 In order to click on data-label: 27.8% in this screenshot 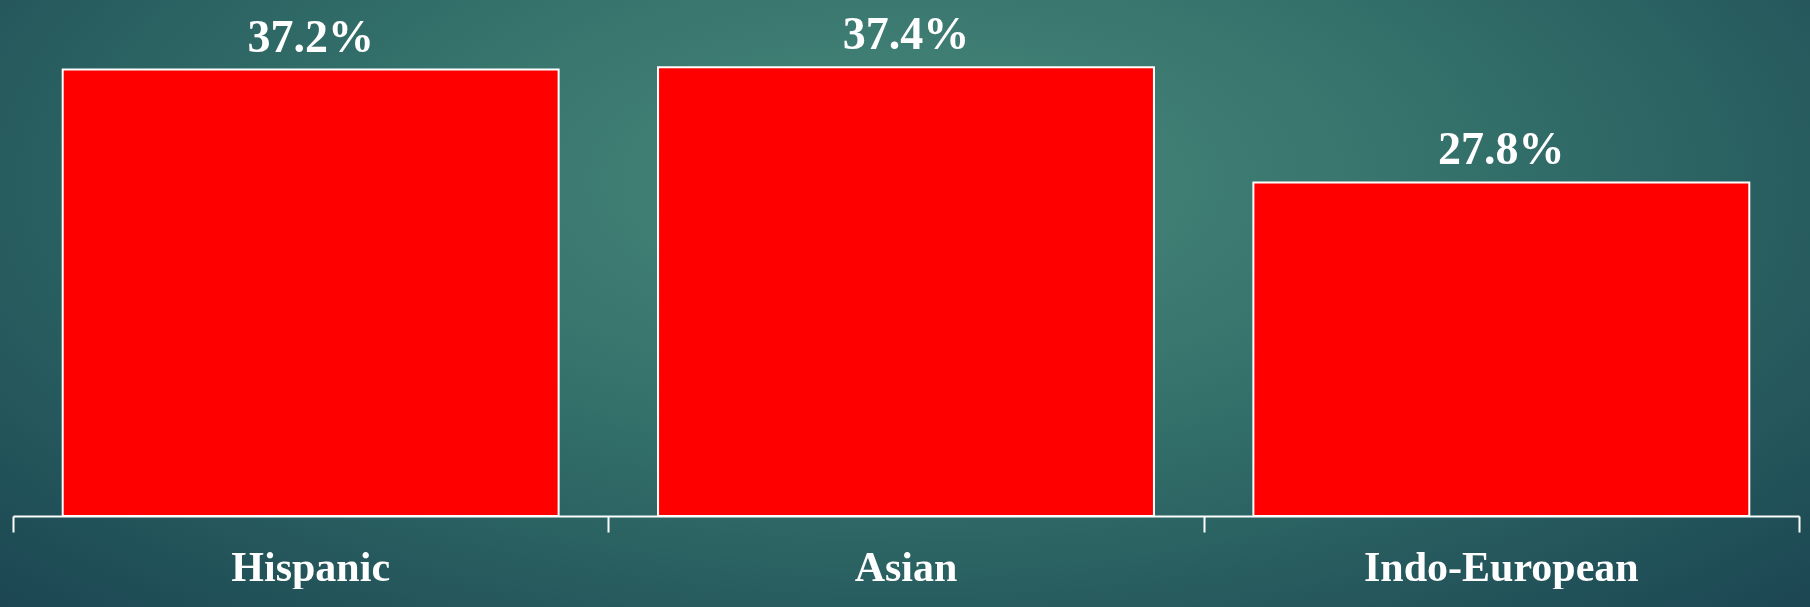, I will do `click(1501, 149)`.